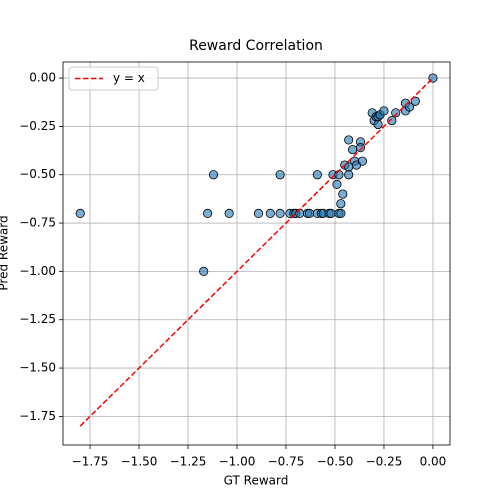 Image resolution: width=500 pixels, height=500 pixels. Describe the element at coordinates (256, 46) in the screenshot. I see `chart-title: Reward Correlation` at that location.